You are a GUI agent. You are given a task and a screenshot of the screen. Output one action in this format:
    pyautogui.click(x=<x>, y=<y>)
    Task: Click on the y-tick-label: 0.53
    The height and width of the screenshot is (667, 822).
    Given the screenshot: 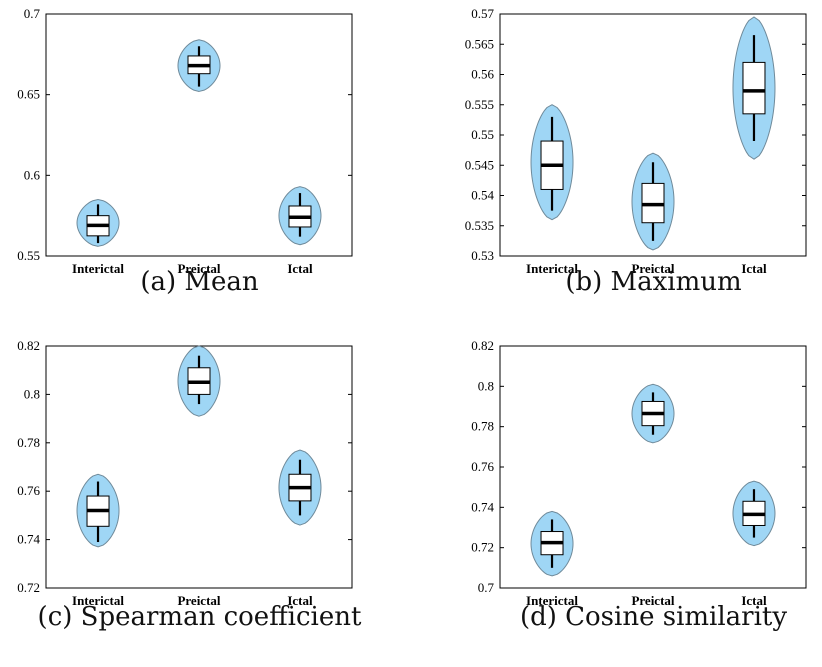 What is the action you would take?
    pyautogui.click(x=482, y=255)
    